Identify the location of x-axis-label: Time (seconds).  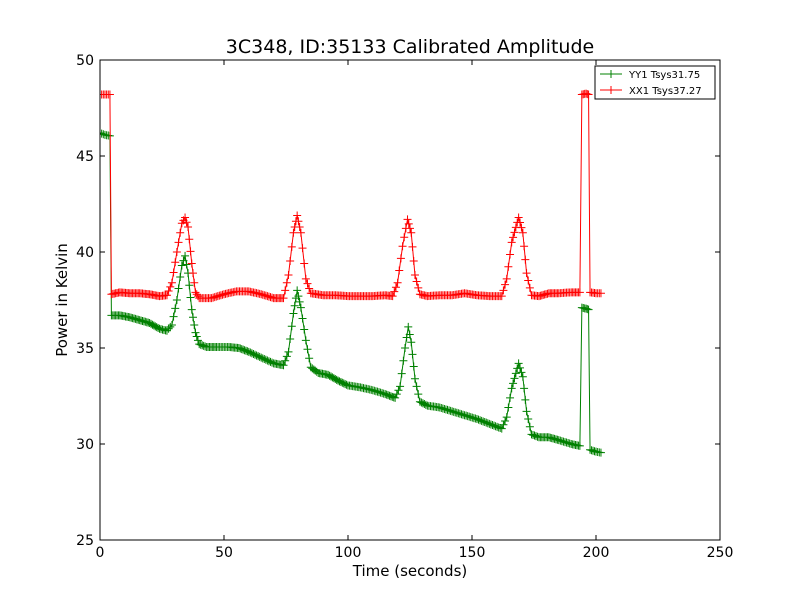
(410, 571).